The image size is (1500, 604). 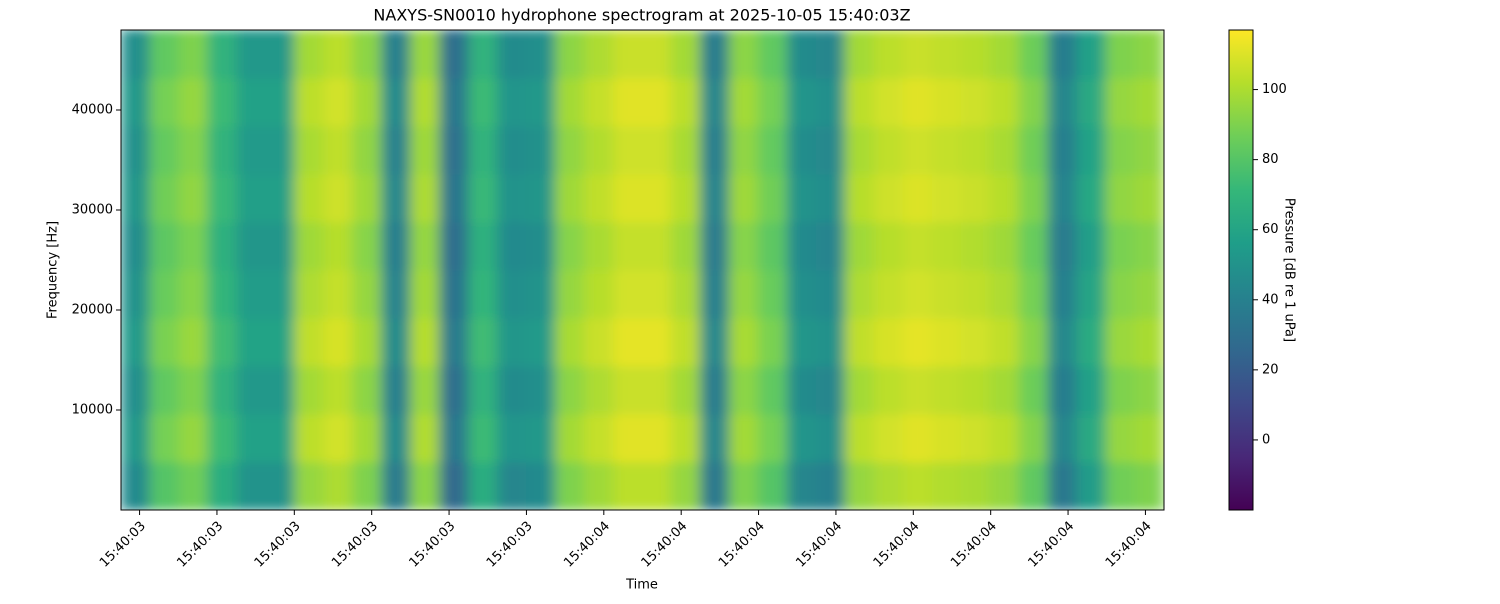 What do you see at coordinates (53, 270) in the screenshot?
I see `y-axis-label: Frequency [Hz]` at bounding box center [53, 270].